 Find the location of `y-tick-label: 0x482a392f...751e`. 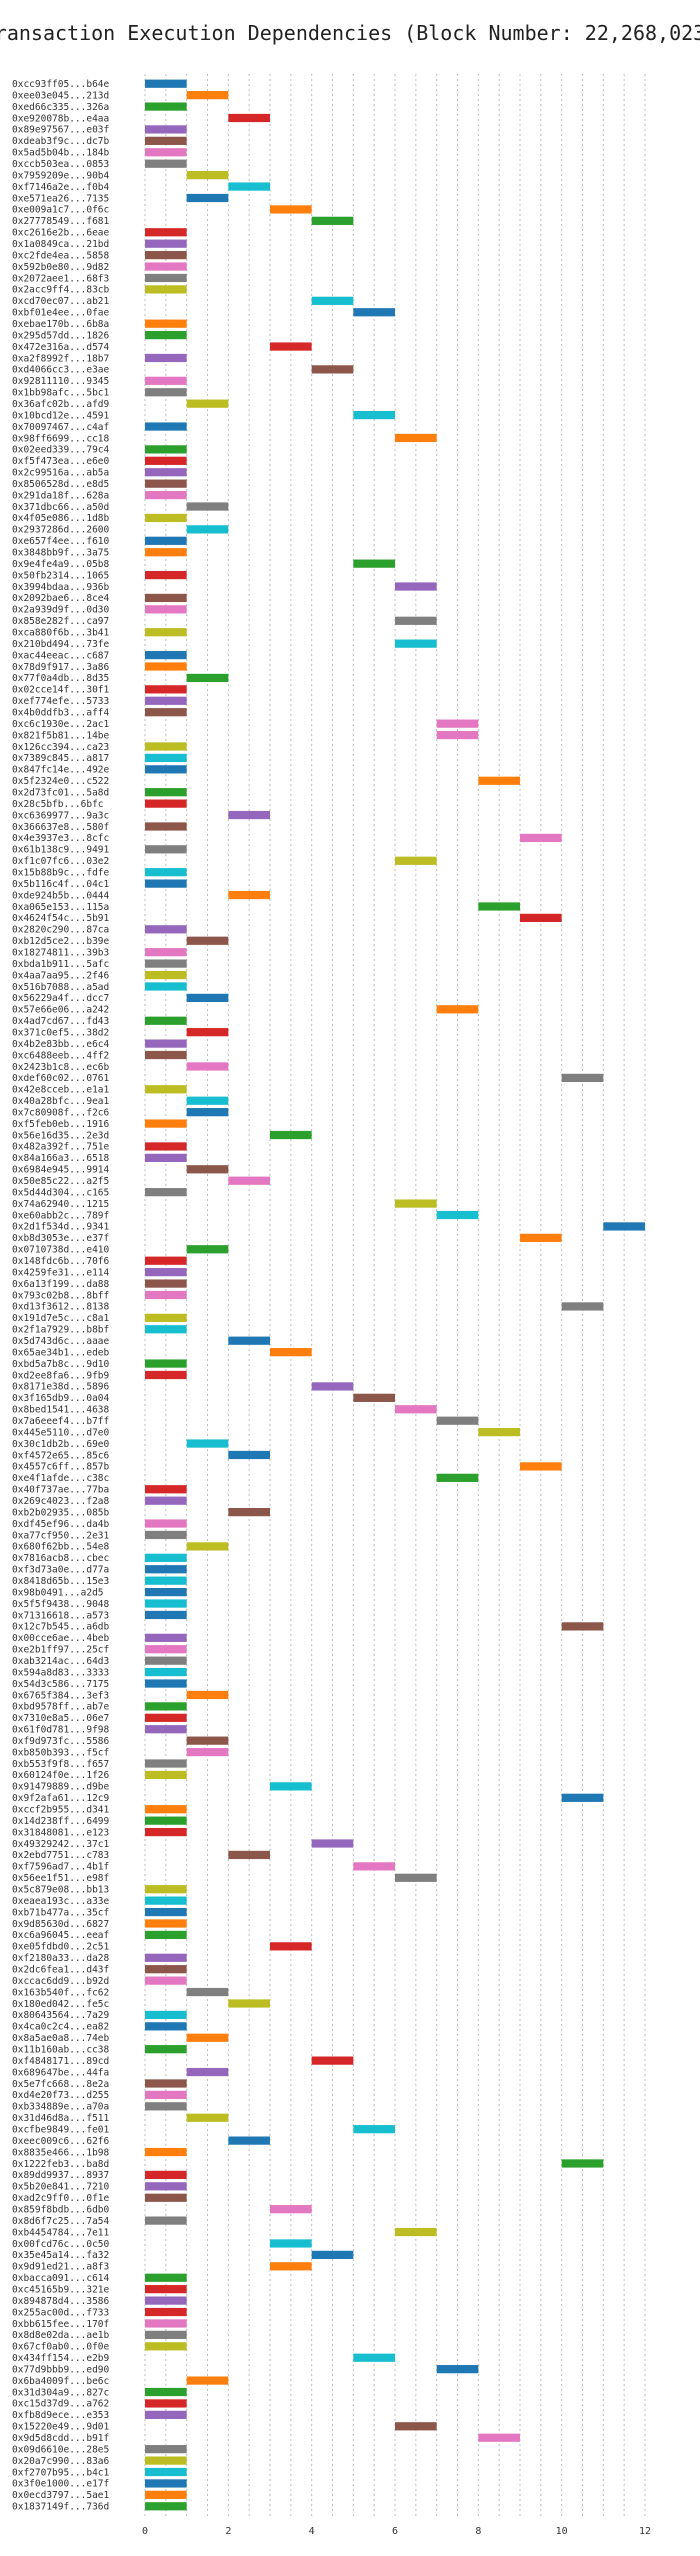

y-tick-label: 0x482a392f...751e is located at coordinates (61, 1147).